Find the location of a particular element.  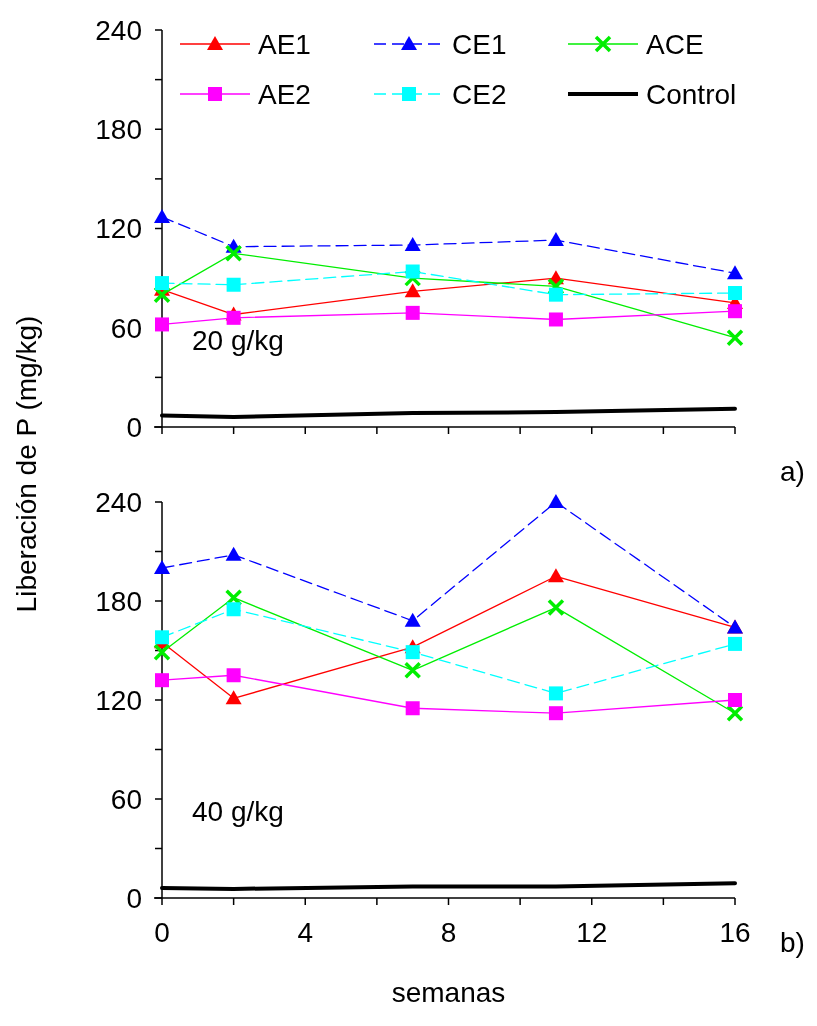

legend-label: CE1 is located at coordinates (479, 44).